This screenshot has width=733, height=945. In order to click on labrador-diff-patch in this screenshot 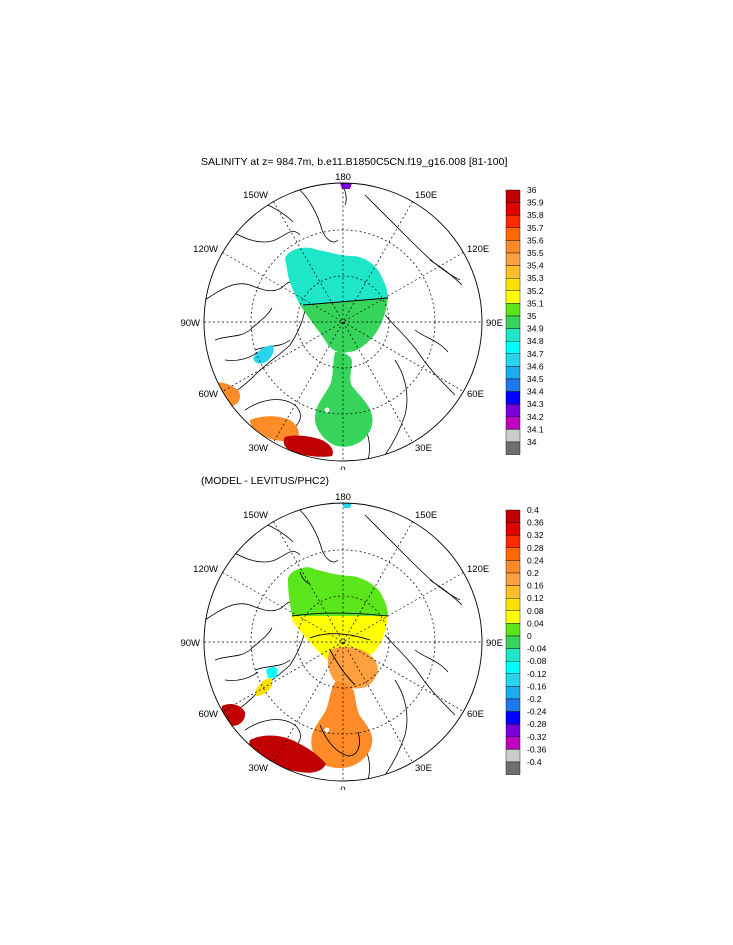, I will do `click(264, 687)`.